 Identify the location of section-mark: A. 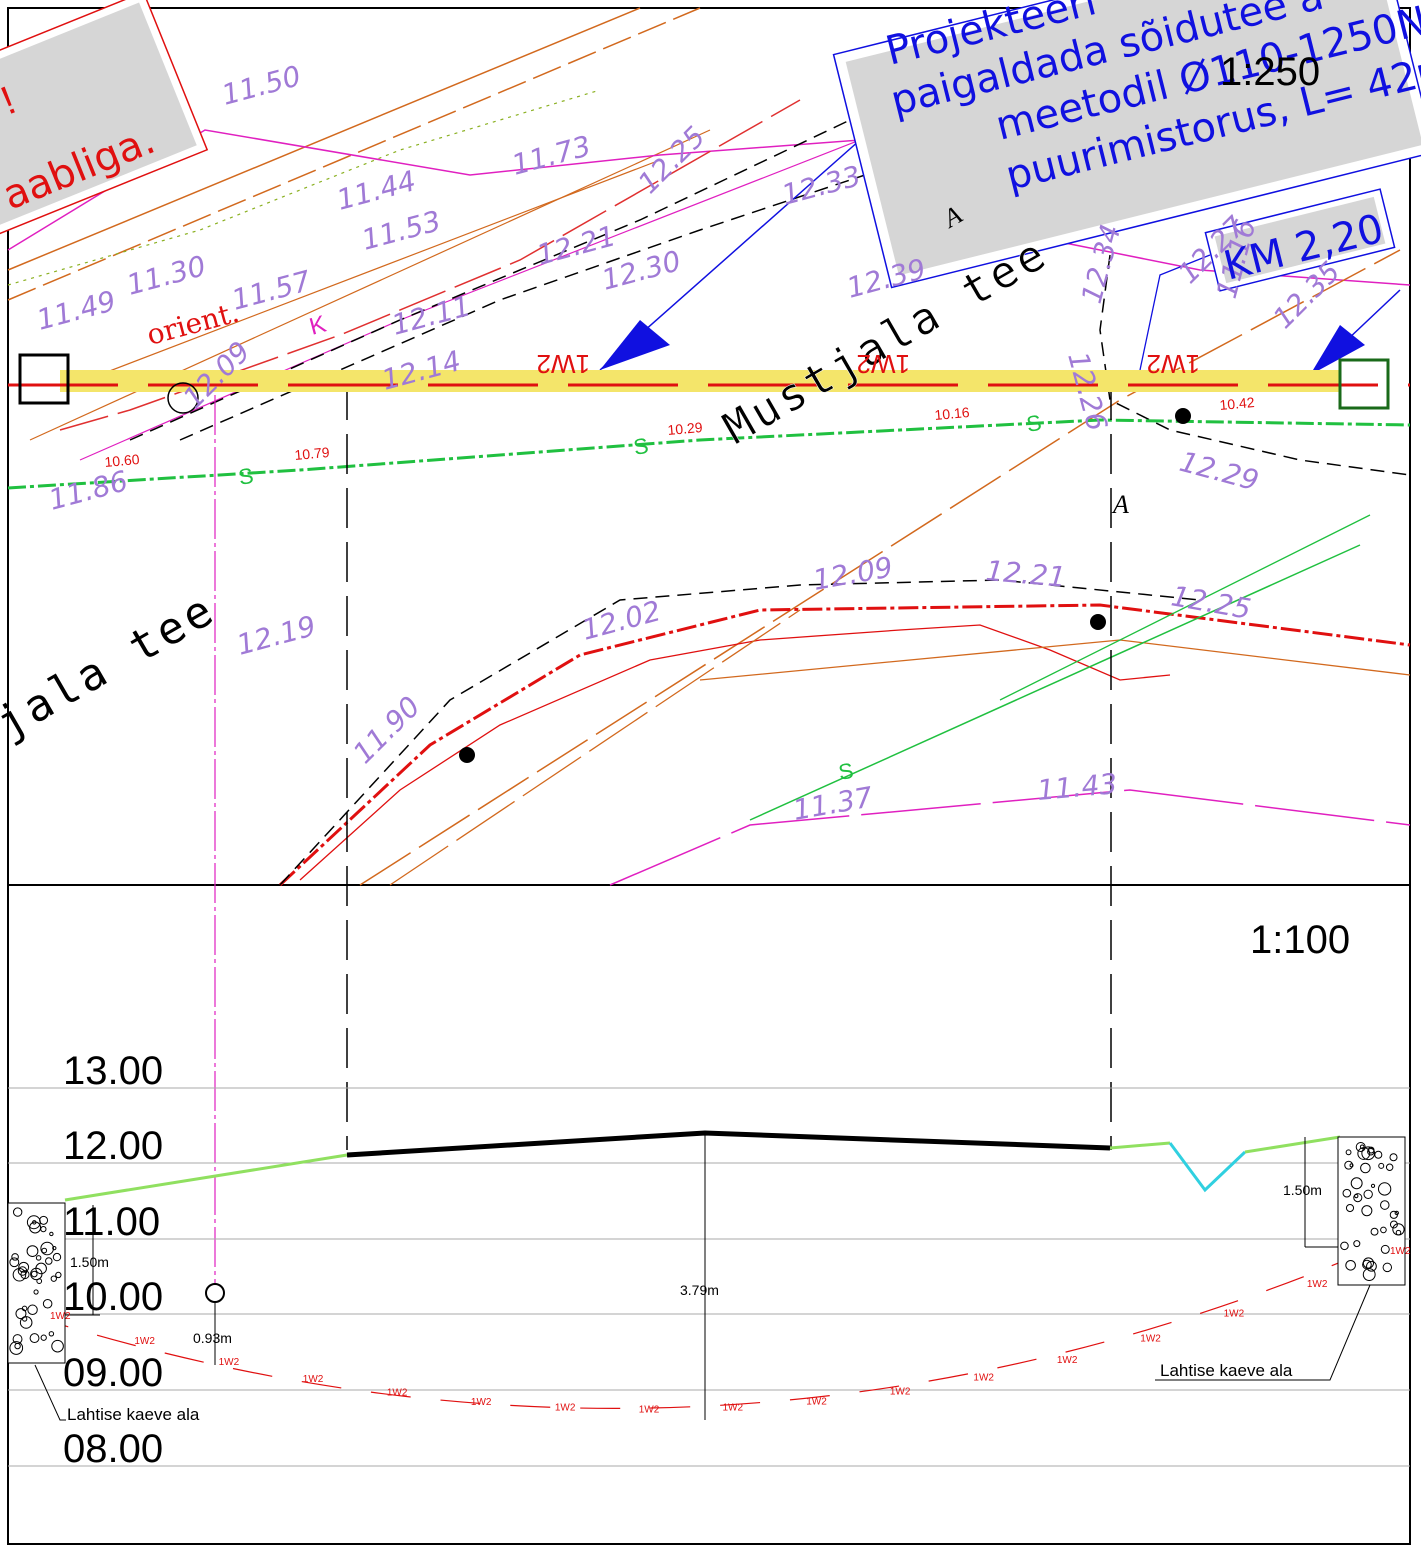
(1120, 504).